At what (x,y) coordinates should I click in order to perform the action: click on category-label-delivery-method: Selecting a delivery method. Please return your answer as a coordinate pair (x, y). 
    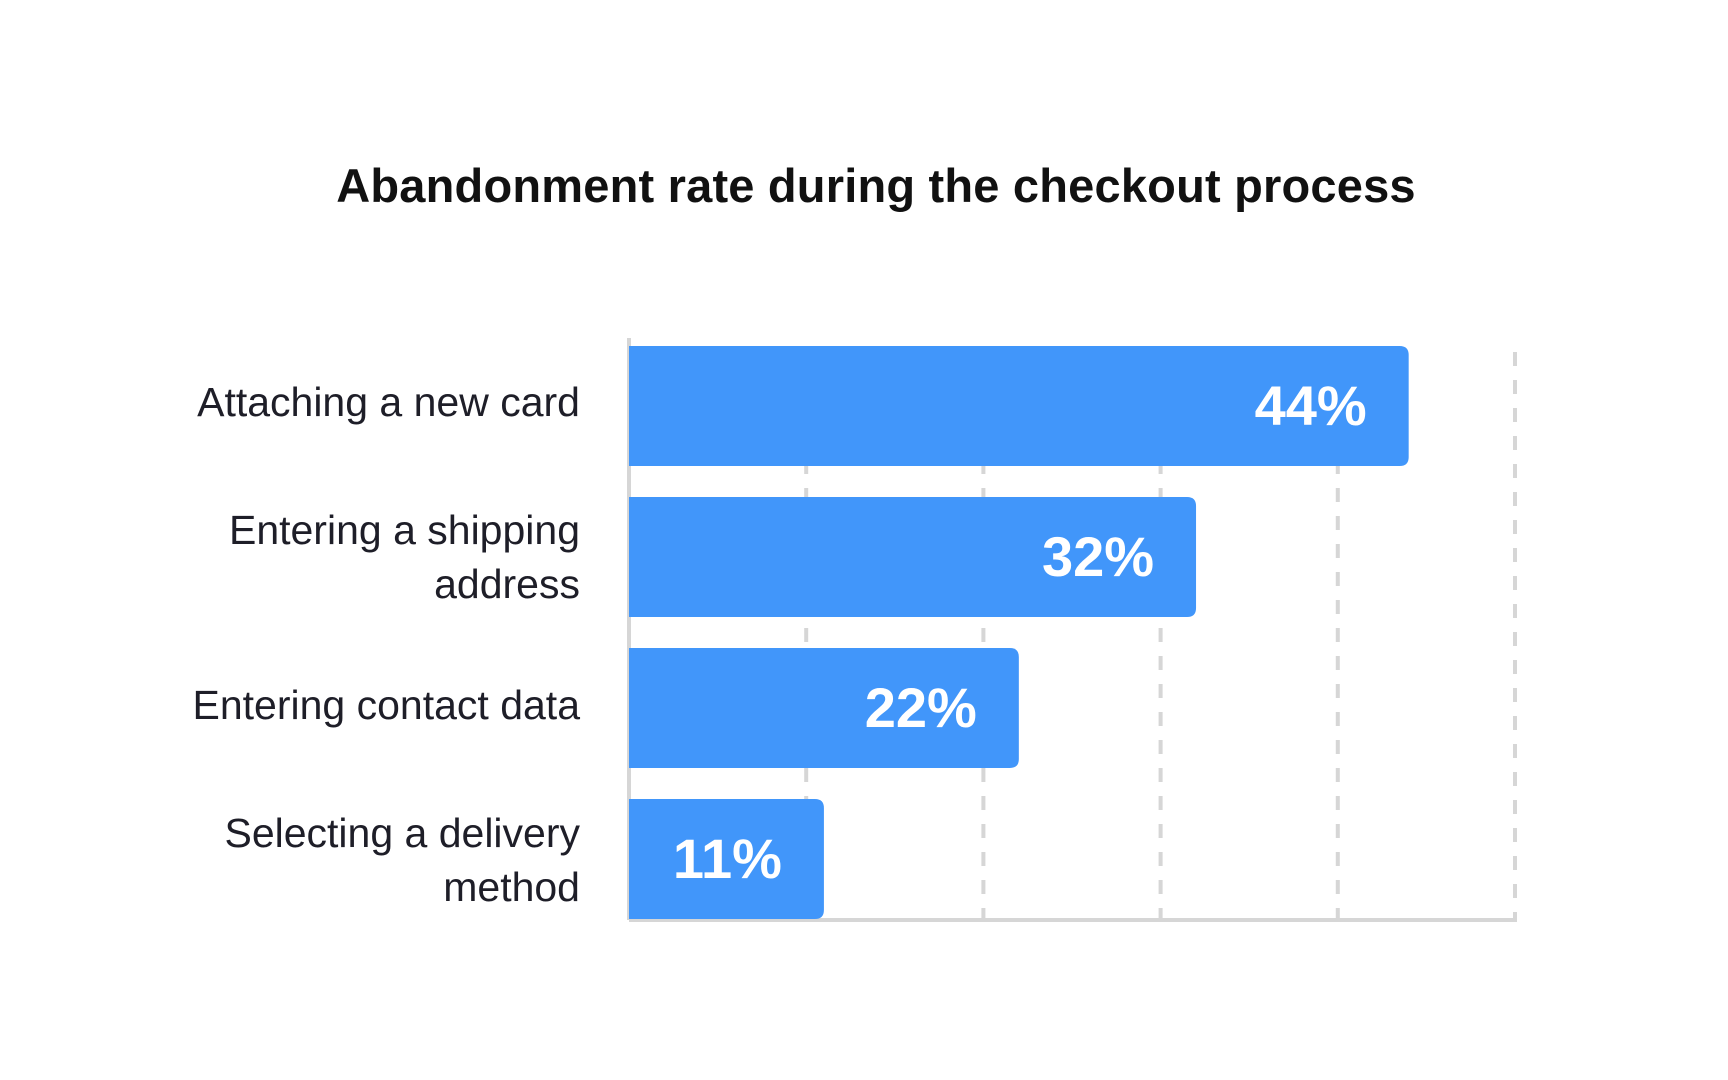
    Looking at the image, I should click on (402, 860).